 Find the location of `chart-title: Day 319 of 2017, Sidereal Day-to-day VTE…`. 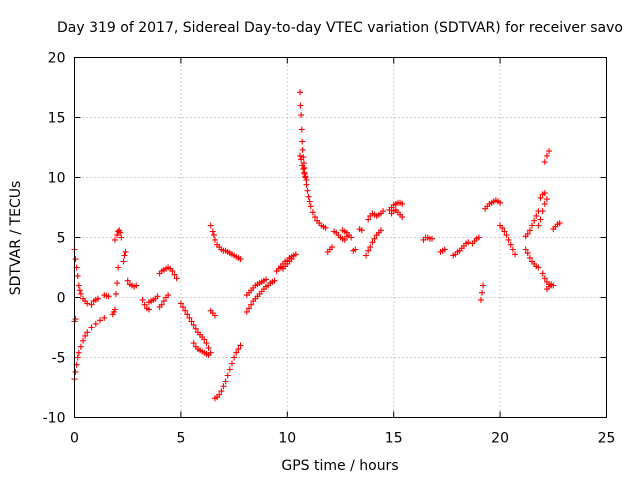

chart-title: Day 319 of 2017, Sidereal Day-to-day VTE… is located at coordinates (340, 28).